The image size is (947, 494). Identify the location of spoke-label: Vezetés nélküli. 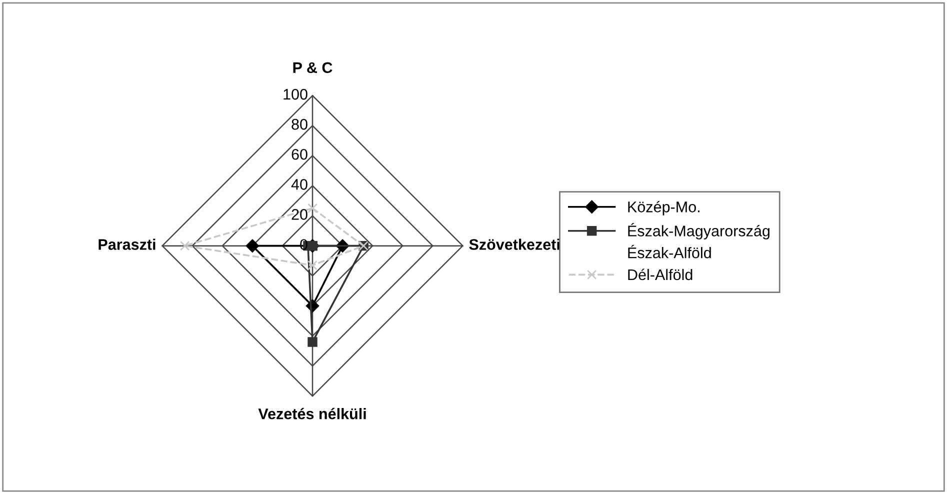
(312, 414).